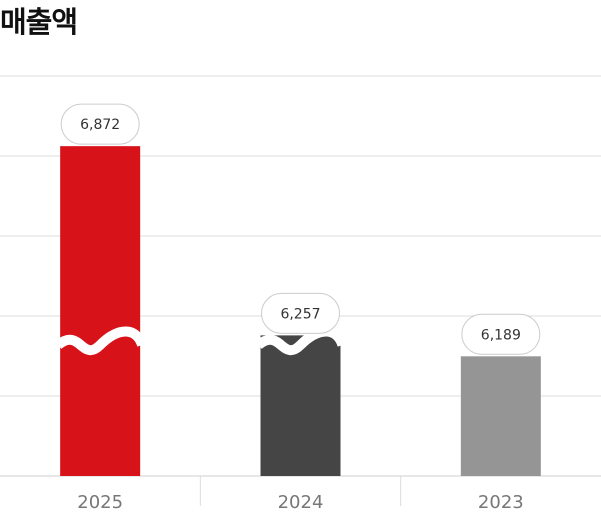 The width and height of the screenshot is (601, 514). I want to click on value-label-text: 6,189, so click(501, 335).